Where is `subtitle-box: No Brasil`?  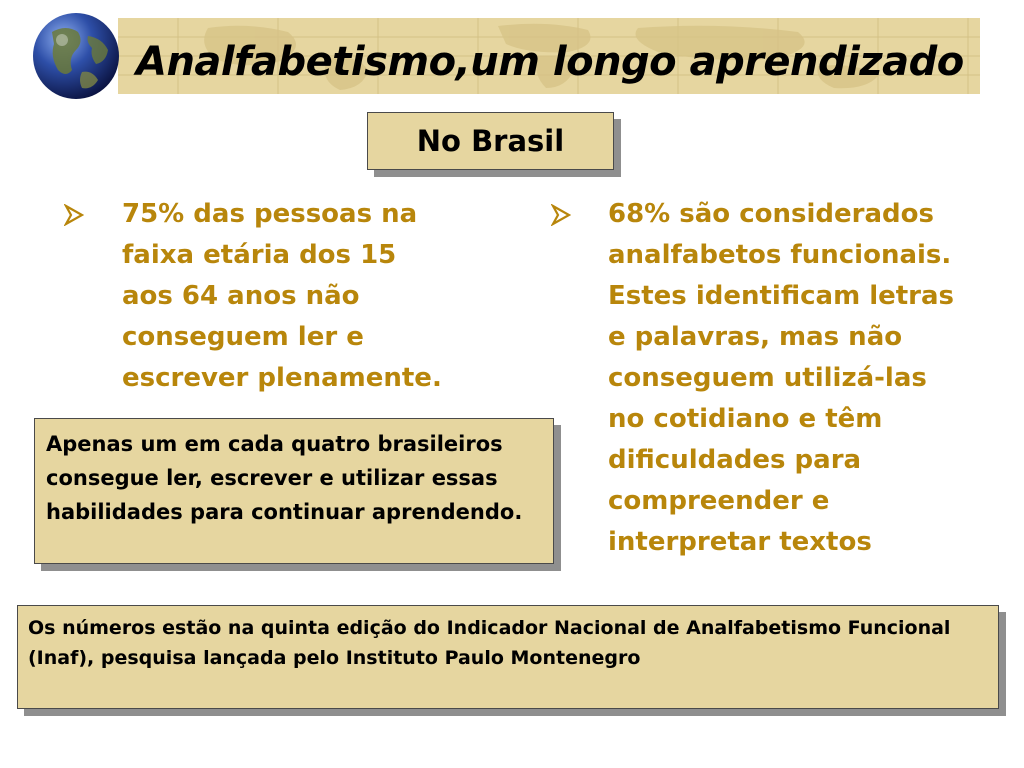 subtitle-box: No Brasil is located at coordinates (490, 141).